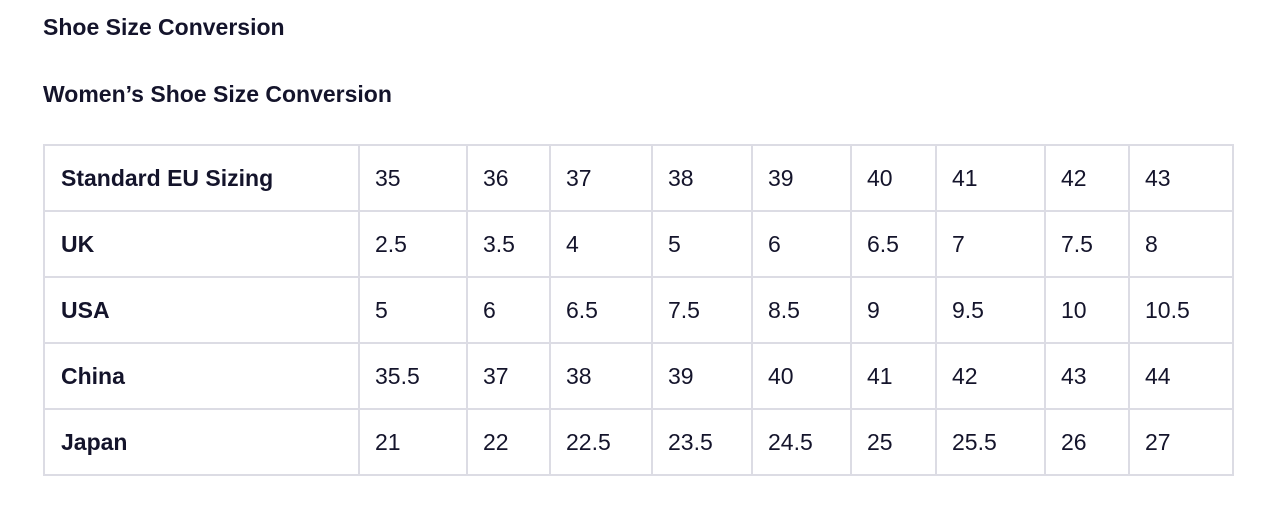 This screenshot has width=1284, height=513. I want to click on table-row: China 35.5 37 38 39 40 41 42 43 44, so click(638, 376).